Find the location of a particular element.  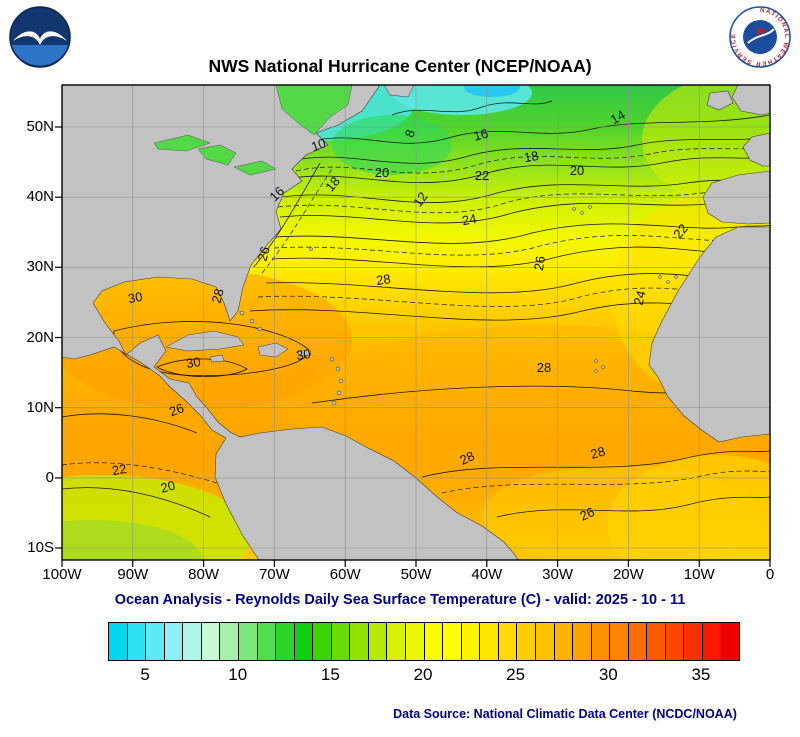

colorbar-tick: 15 is located at coordinates (330, 674).